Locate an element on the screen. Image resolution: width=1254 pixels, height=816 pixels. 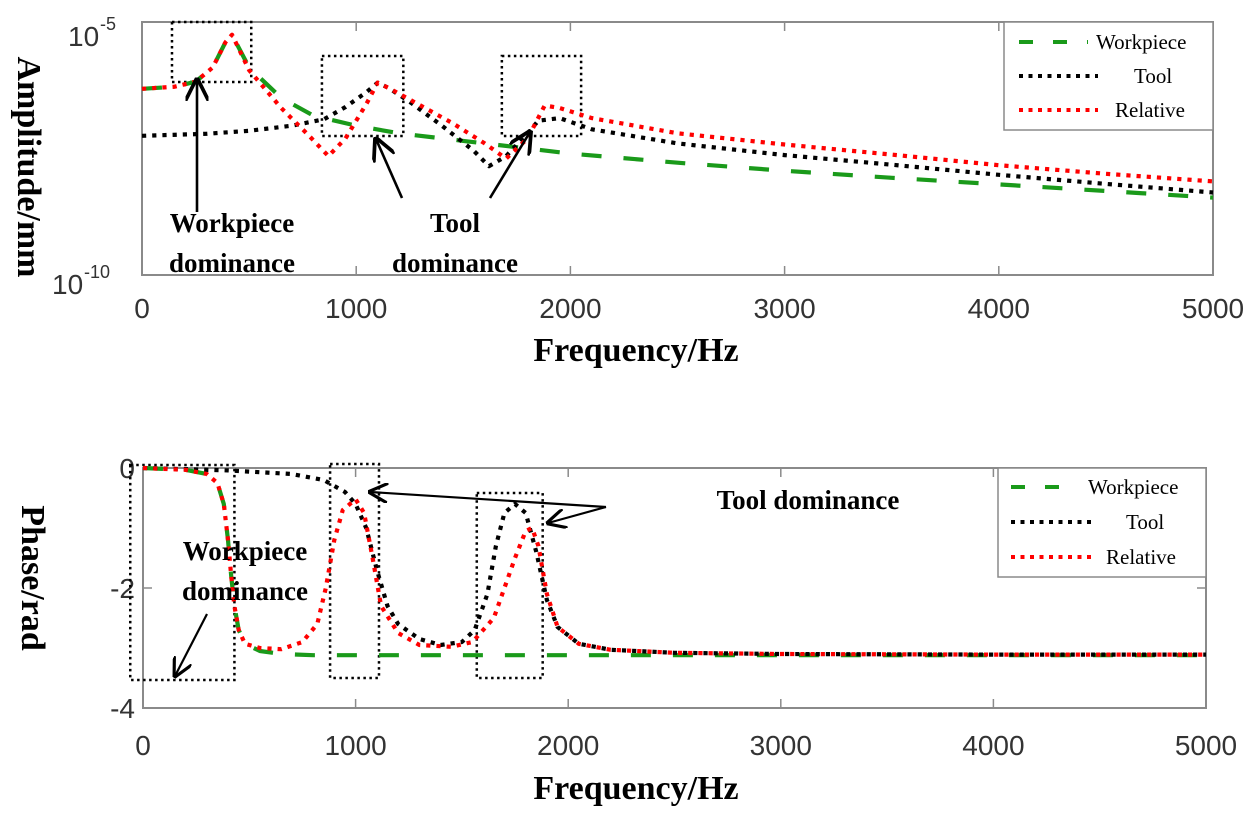
amplitude-y-axis-title: Amplitude/mm is located at coordinates (28, 167).